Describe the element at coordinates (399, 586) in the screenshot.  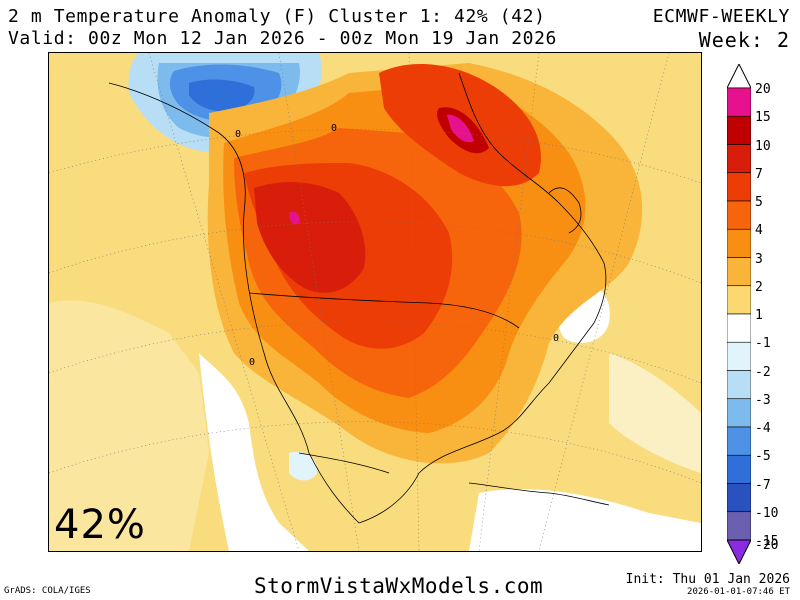
I see `website-name: StormVistaWxModels.com` at that location.